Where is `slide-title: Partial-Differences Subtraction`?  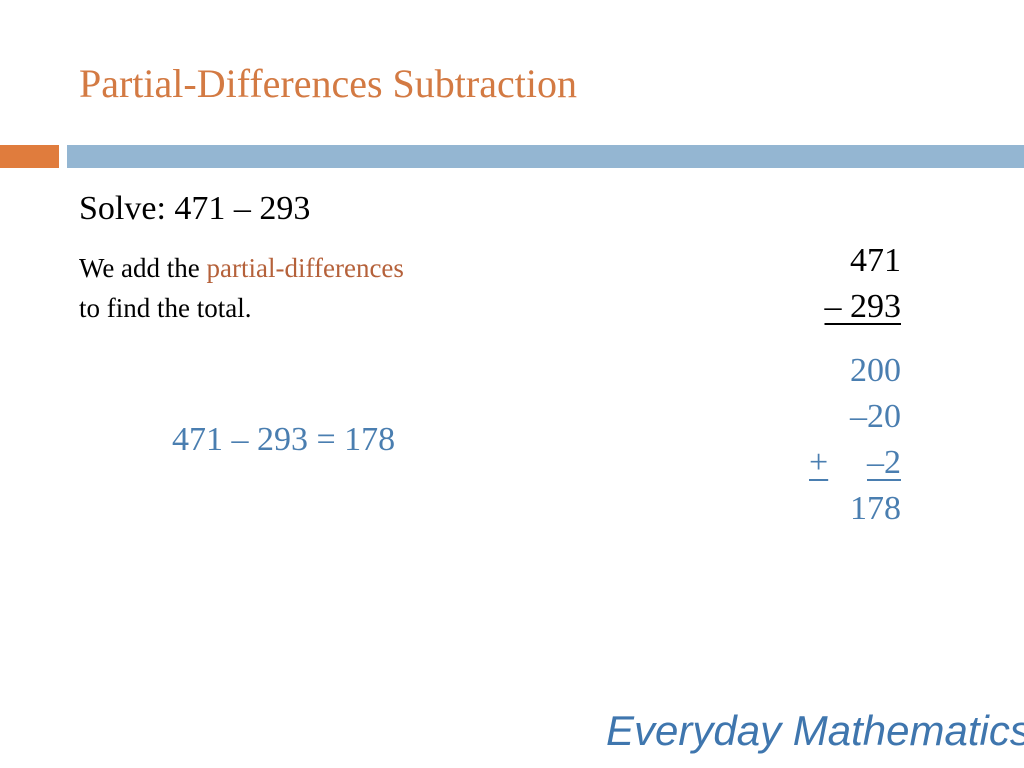 slide-title: Partial-Differences Subtraction is located at coordinates (328, 83).